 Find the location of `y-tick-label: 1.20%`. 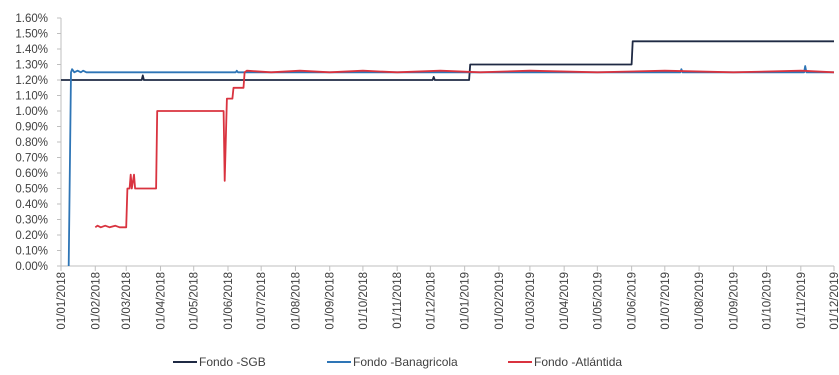

y-tick-label: 1.20% is located at coordinates (31, 81).